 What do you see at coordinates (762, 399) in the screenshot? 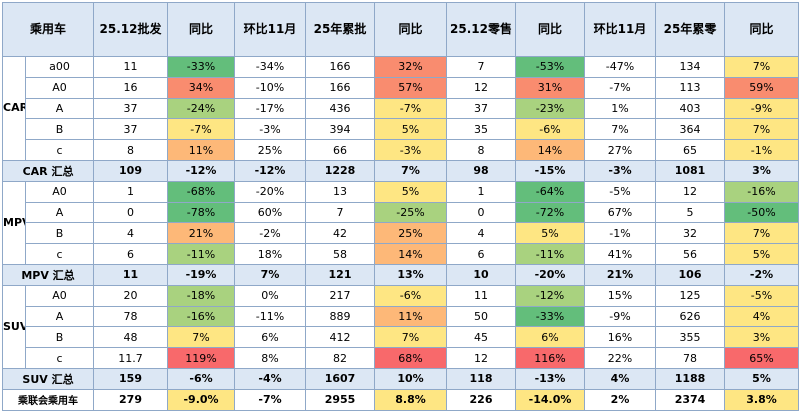
I see `ytd-retail-yoy-cell: 3.8%` at bounding box center [762, 399].